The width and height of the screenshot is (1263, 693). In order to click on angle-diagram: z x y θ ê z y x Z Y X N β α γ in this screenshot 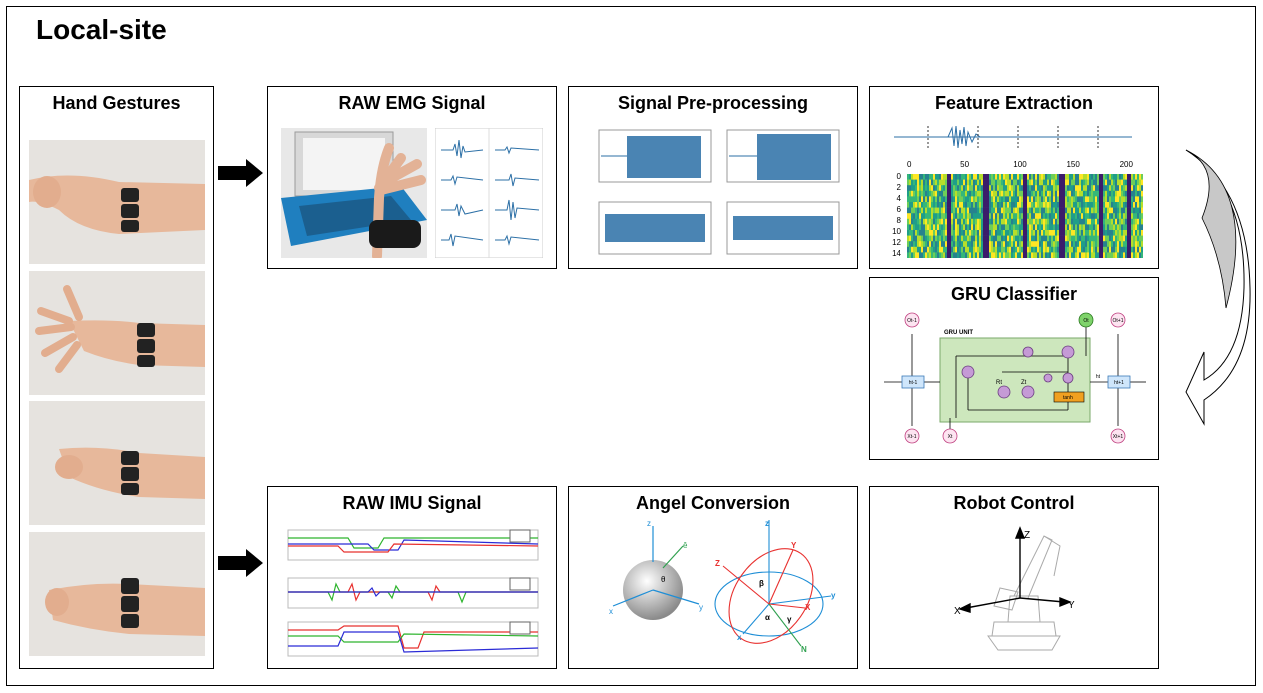, I will do `click(722, 586)`.